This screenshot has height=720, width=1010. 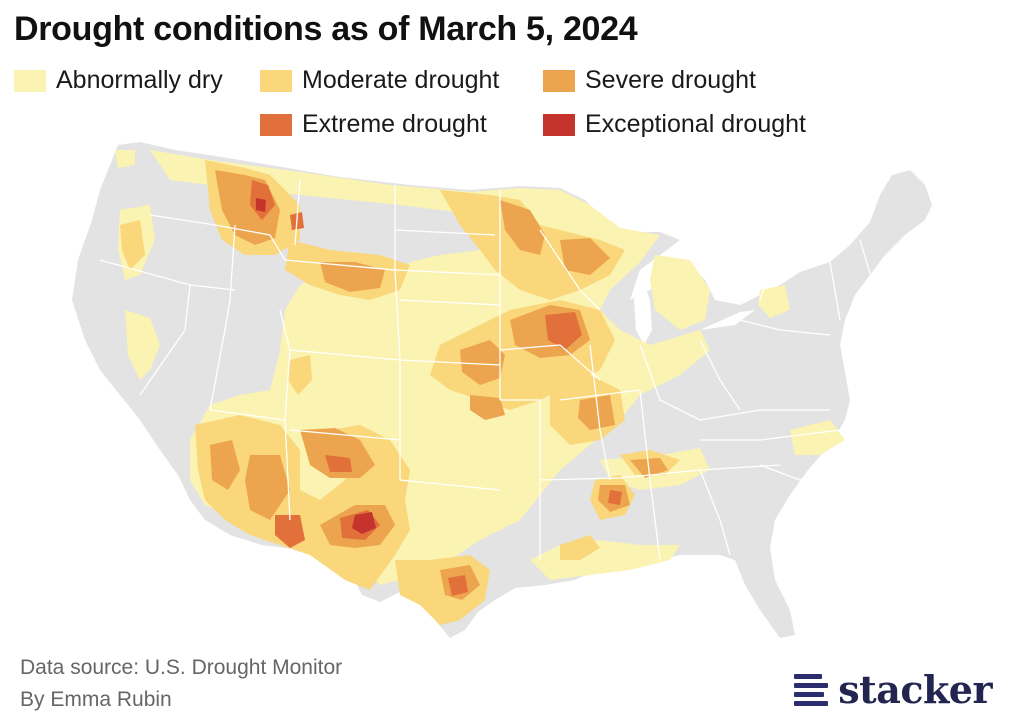 I want to click on legend-label: Moderate drought, so click(x=401, y=80).